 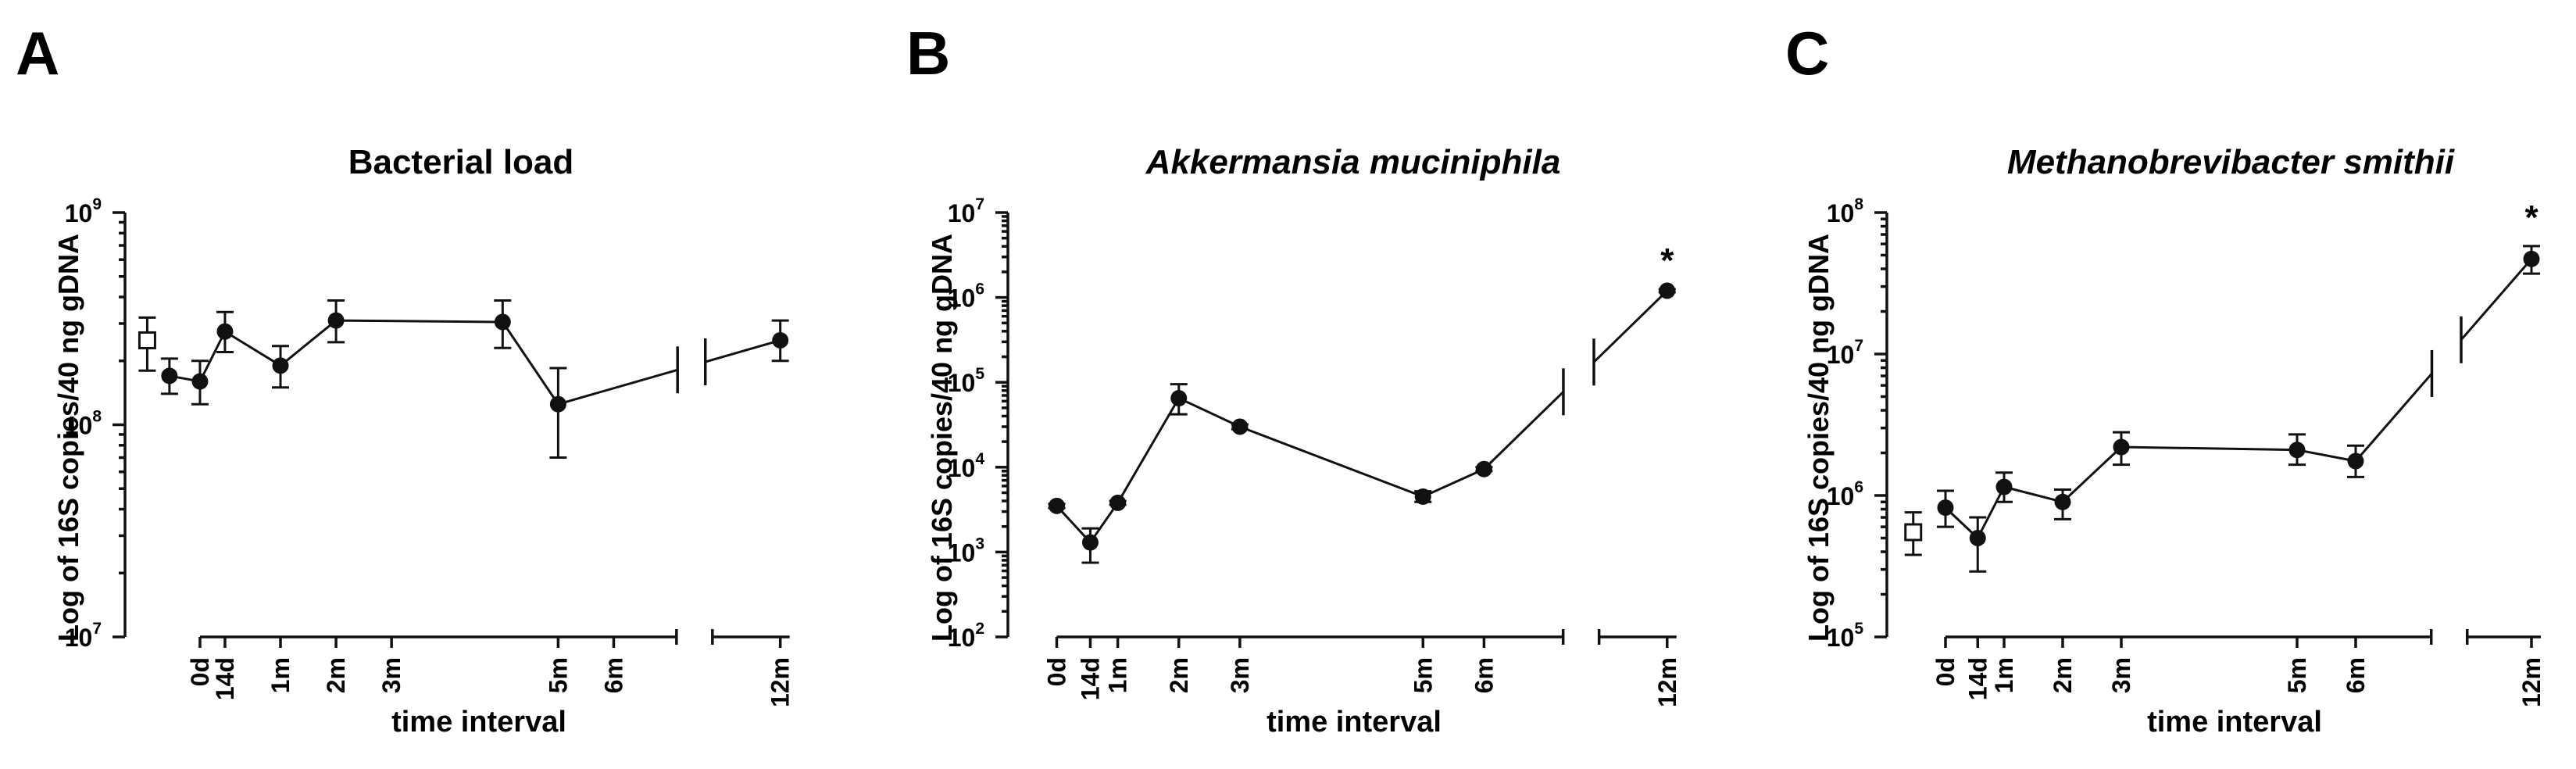 I want to click on panel-b-x-tick-label: 2m, so click(x=1179, y=675).